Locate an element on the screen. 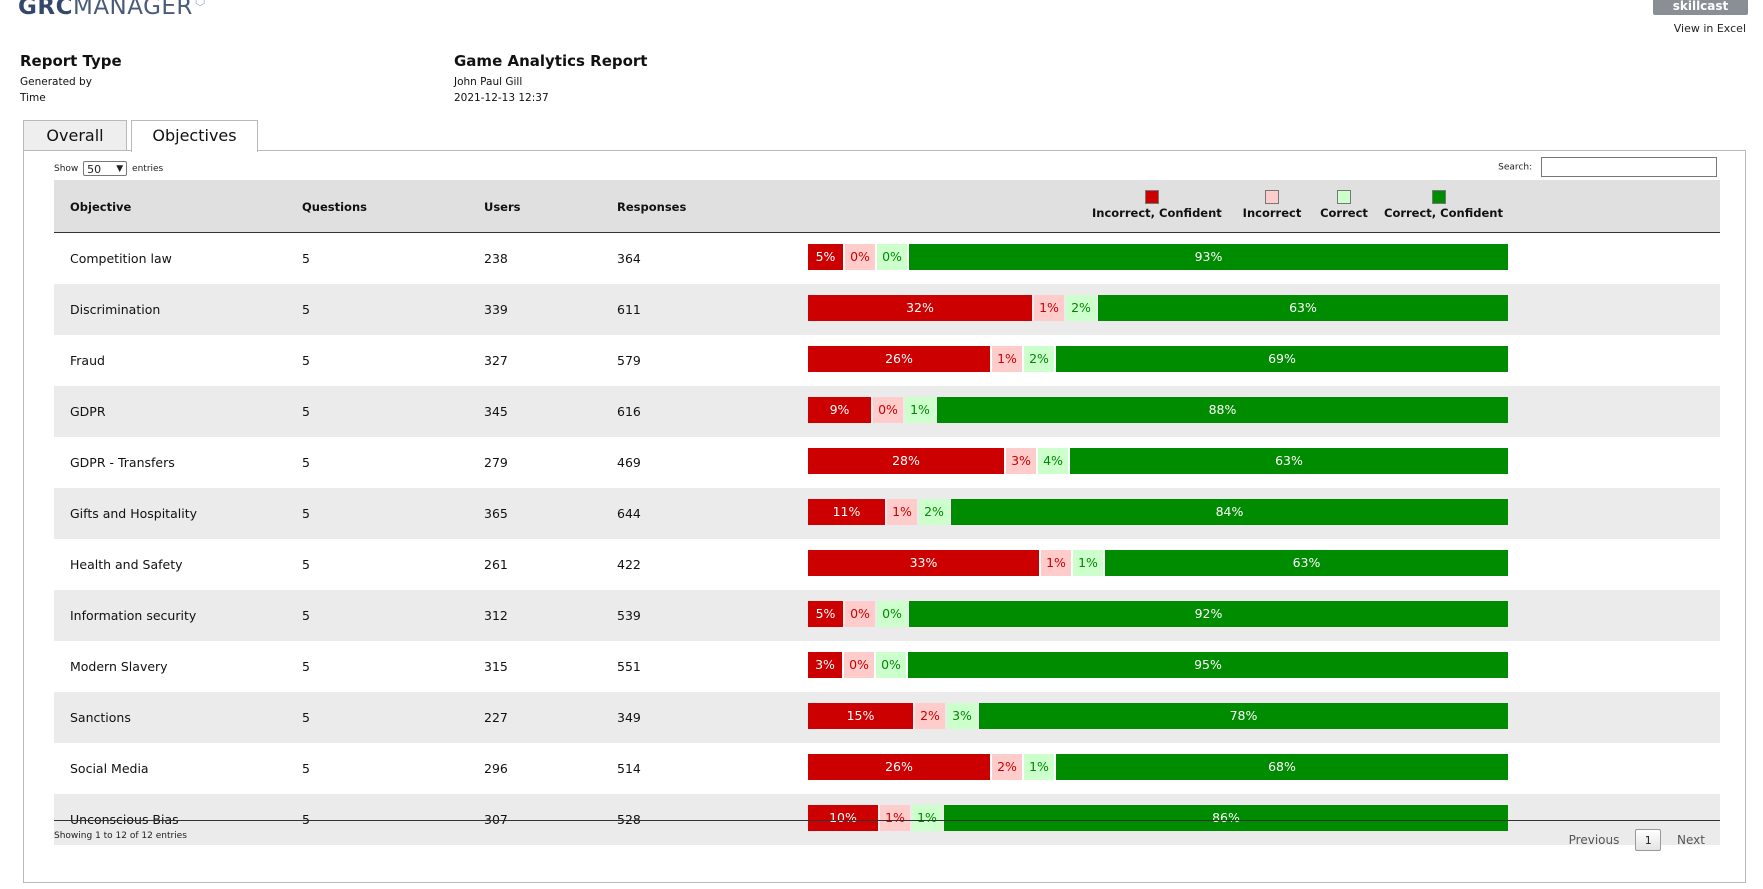 This screenshot has width=1763, height=889. grc-manager-logo: GRCMANAGER ⬡ is located at coordinates (112, 10).